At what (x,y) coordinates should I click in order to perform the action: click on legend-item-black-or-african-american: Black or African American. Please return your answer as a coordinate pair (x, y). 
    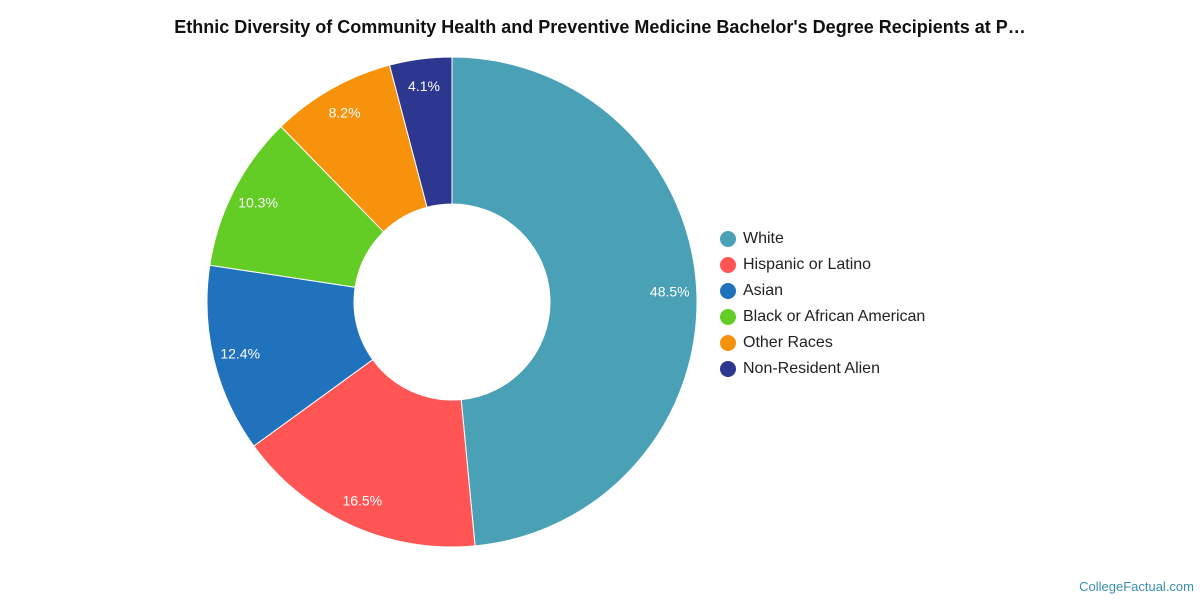
    Looking at the image, I should click on (822, 317).